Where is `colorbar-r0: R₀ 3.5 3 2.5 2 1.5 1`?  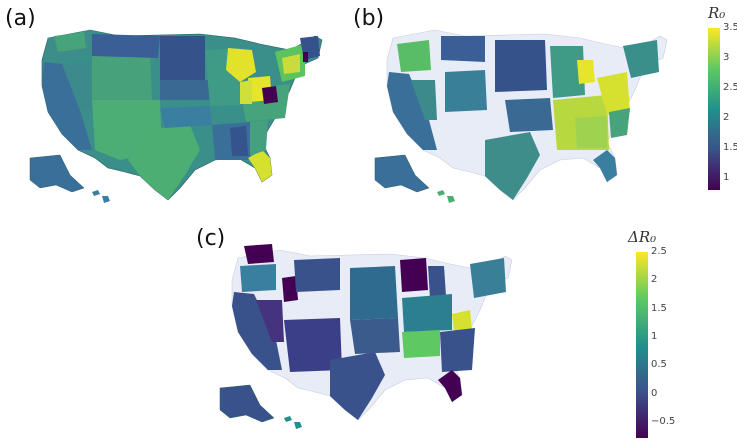 colorbar-r0: R₀ 3.5 3 2.5 2 1.5 1 is located at coordinates (713, 100).